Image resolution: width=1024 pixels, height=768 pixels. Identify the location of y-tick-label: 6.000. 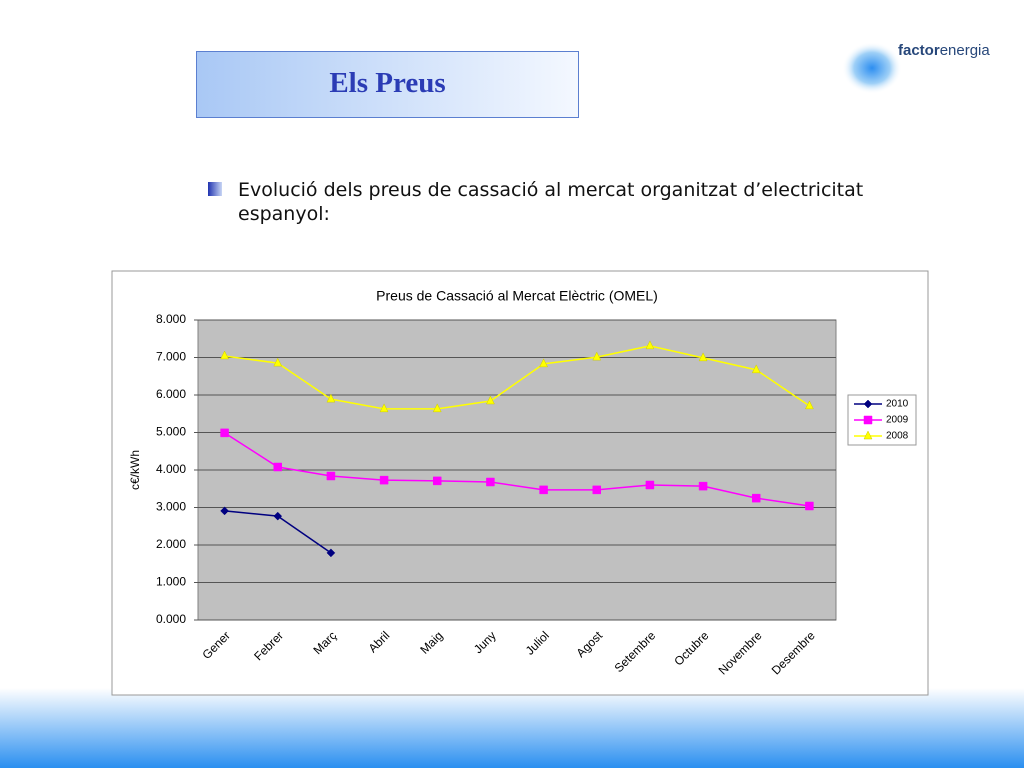
(171, 394).